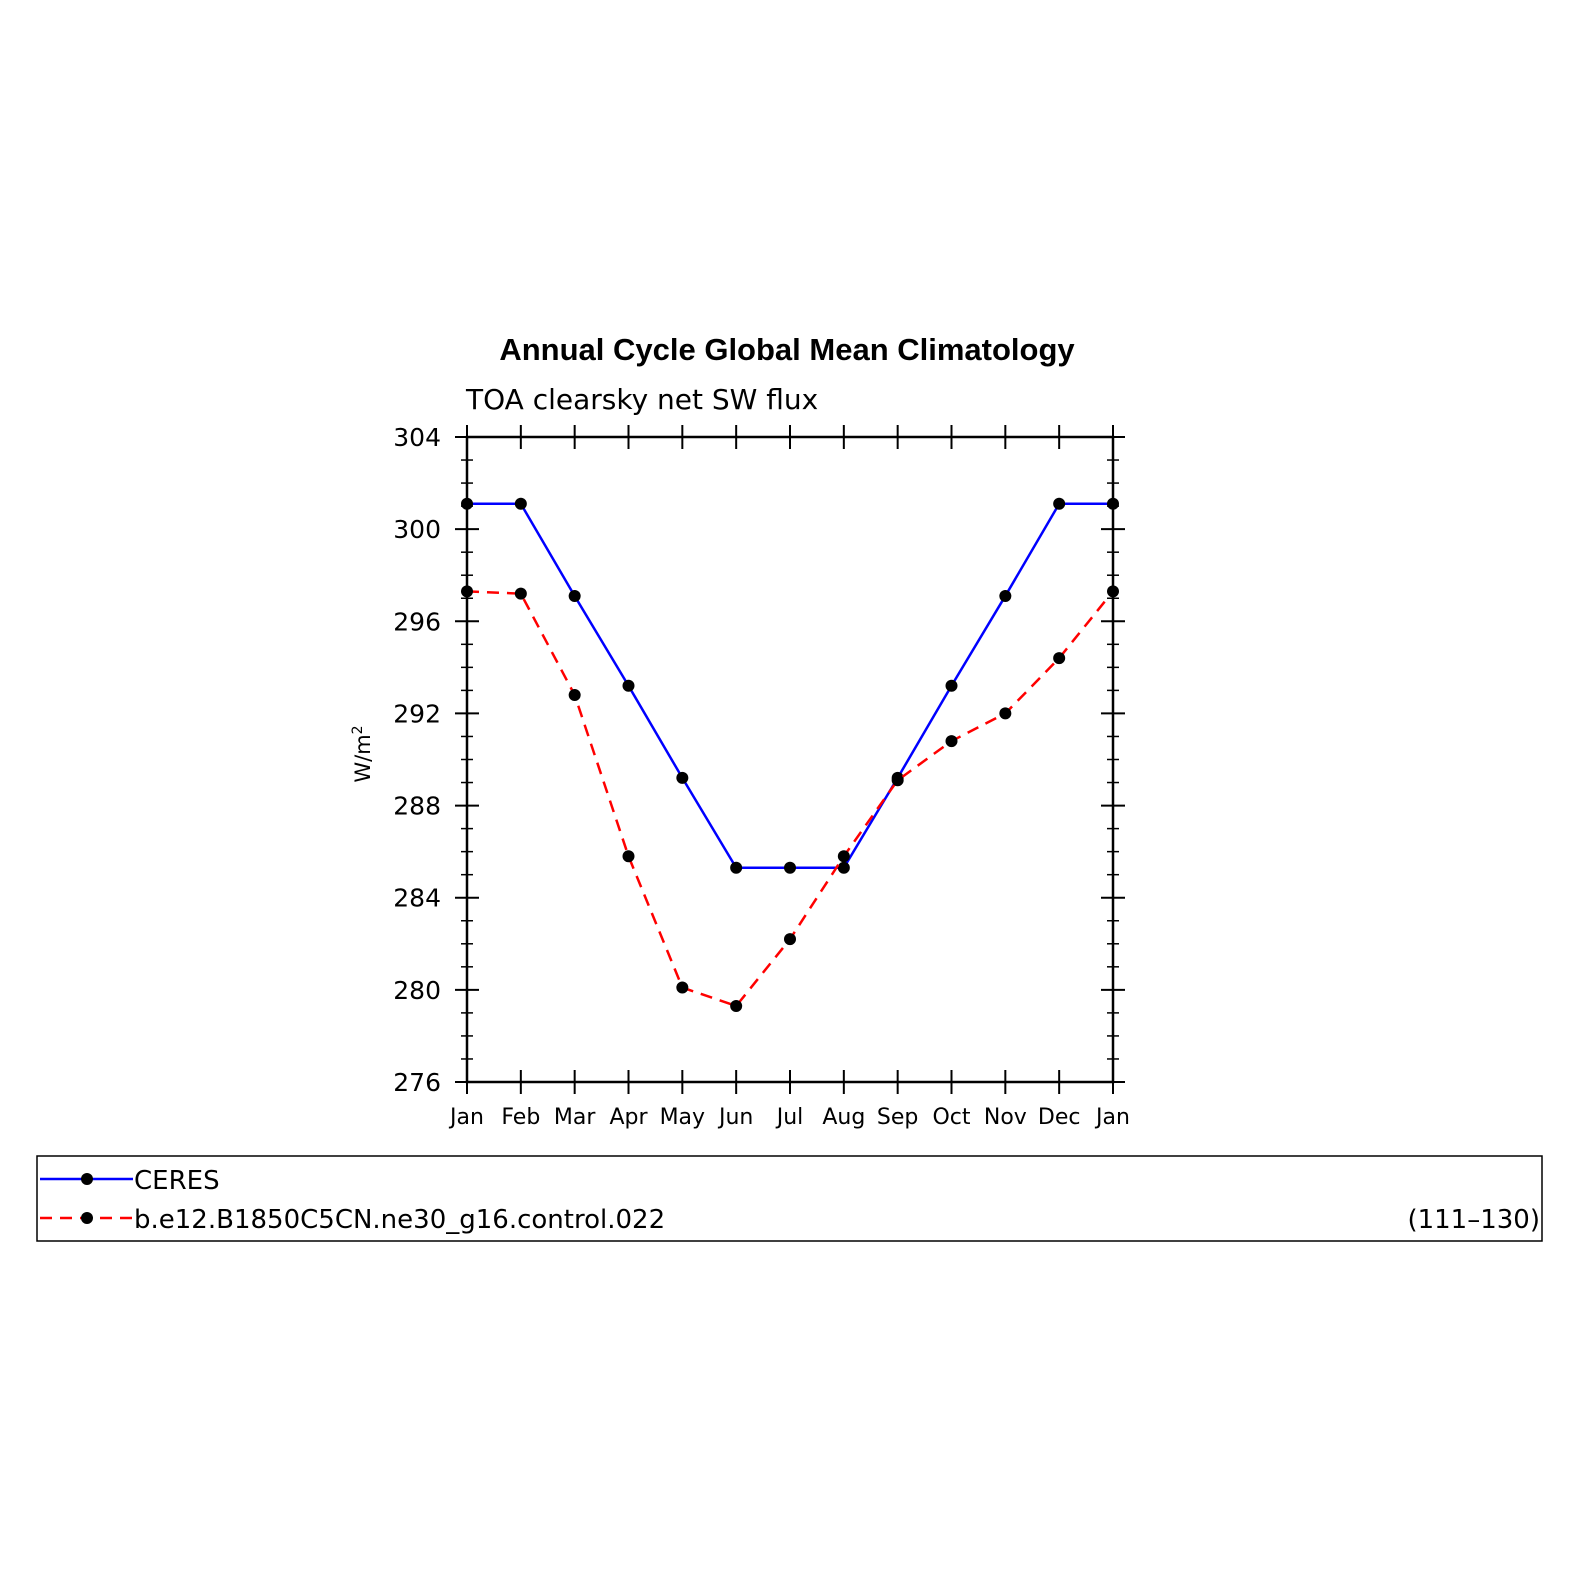 The width and height of the screenshot is (1575, 1575). What do you see at coordinates (789, 1117) in the screenshot?
I see `x-tick-label: Jul` at bounding box center [789, 1117].